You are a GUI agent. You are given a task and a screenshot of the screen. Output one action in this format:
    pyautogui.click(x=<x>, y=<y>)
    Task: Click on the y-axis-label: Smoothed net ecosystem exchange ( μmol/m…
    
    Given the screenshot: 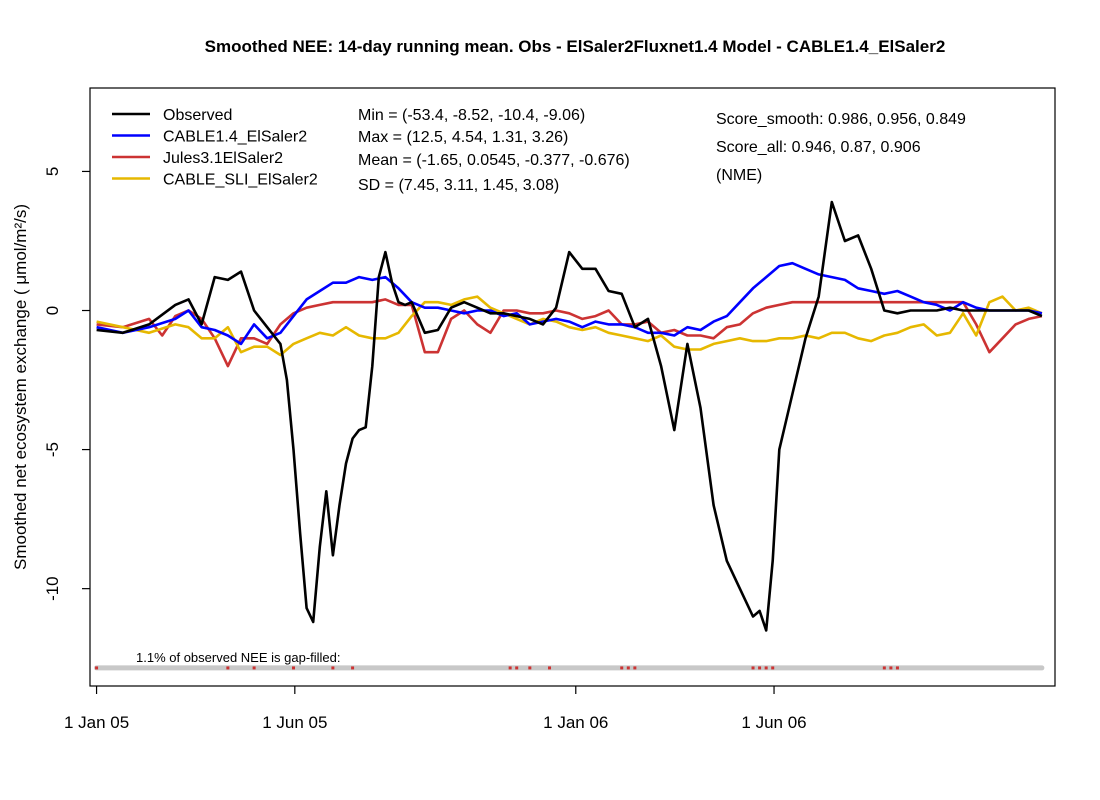 What is the action you would take?
    pyautogui.click(x=20, y=387)
    